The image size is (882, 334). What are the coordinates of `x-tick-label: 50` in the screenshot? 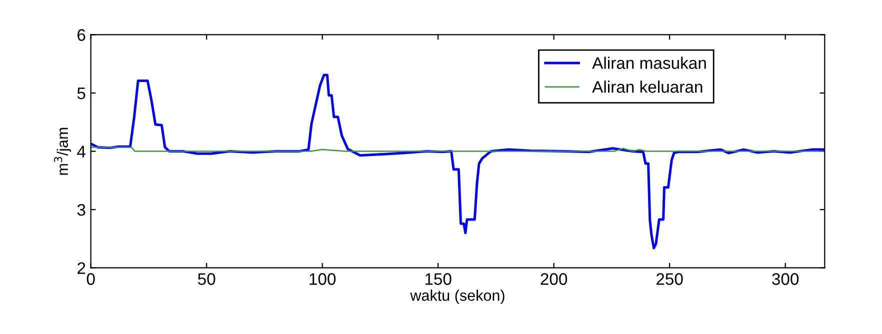 It's located at (207, 279).